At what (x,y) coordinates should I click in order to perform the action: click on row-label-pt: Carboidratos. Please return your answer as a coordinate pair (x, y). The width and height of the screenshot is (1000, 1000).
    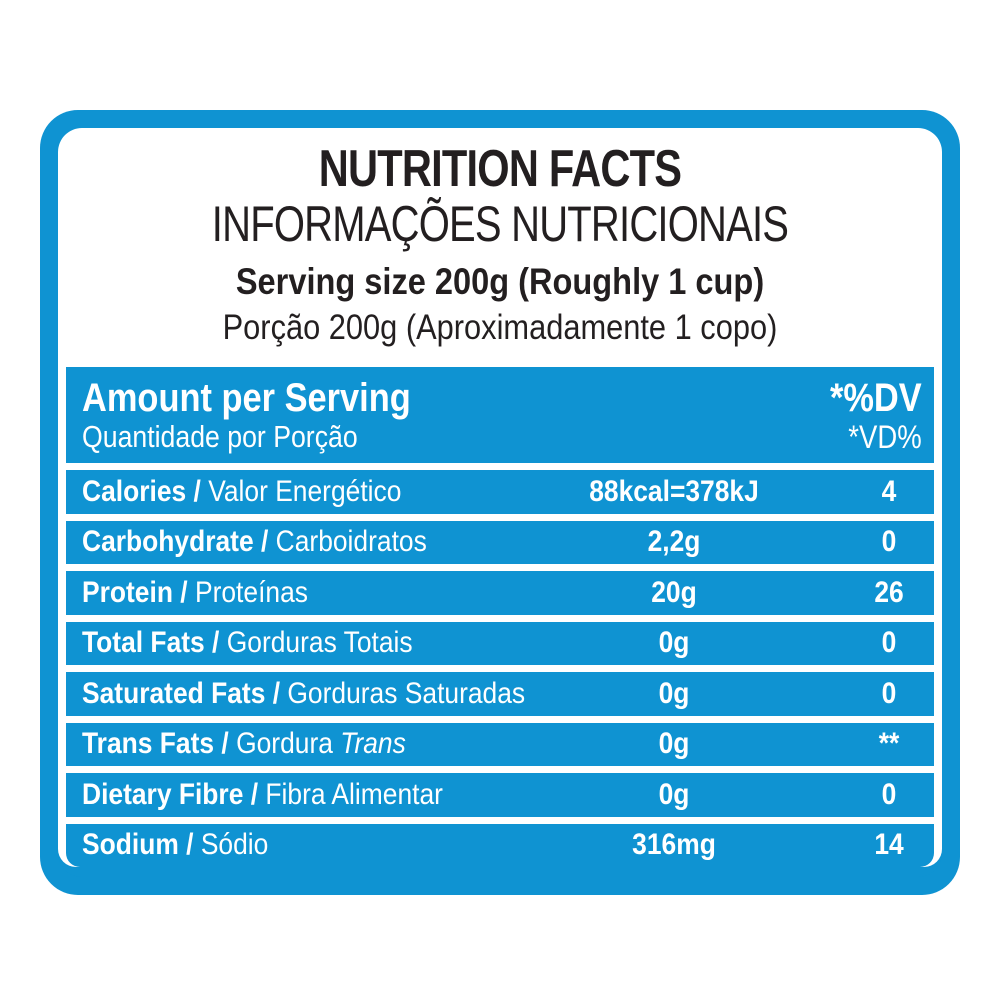
    Looking at the image, I should click on (351, 542).